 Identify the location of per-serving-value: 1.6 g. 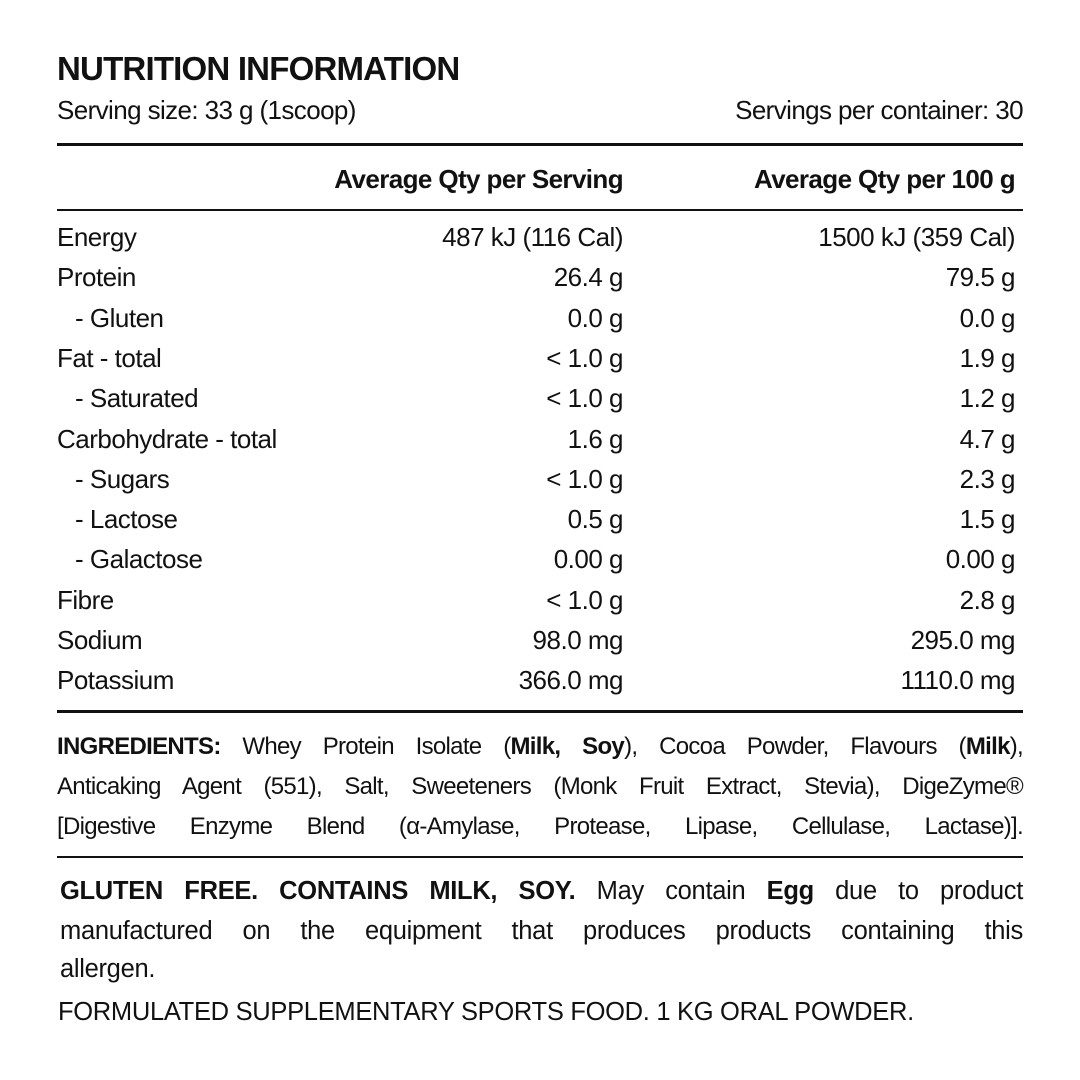
(595, 438).